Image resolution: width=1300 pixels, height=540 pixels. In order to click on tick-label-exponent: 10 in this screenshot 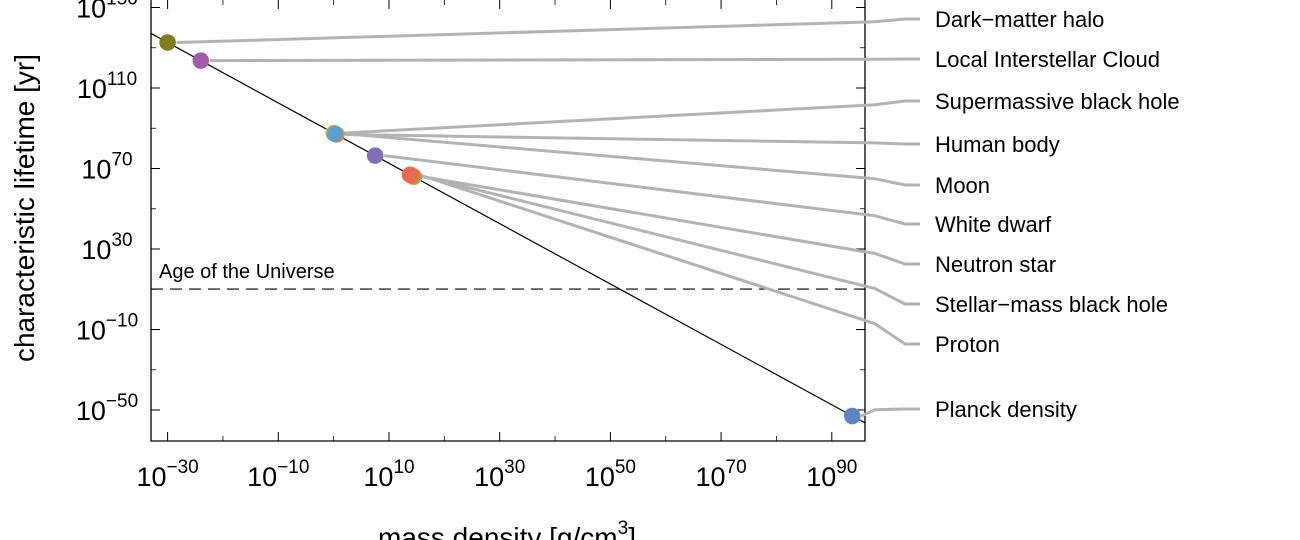, I will do `click(403, 467)`.